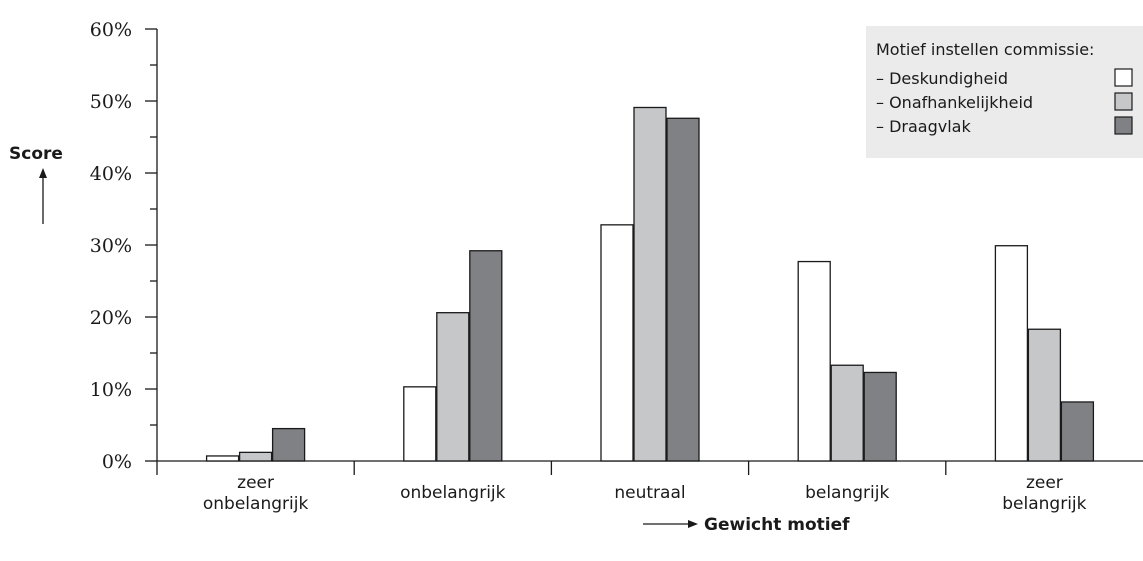  I want to click on y-tick-label: 40%, so click(111, 174).